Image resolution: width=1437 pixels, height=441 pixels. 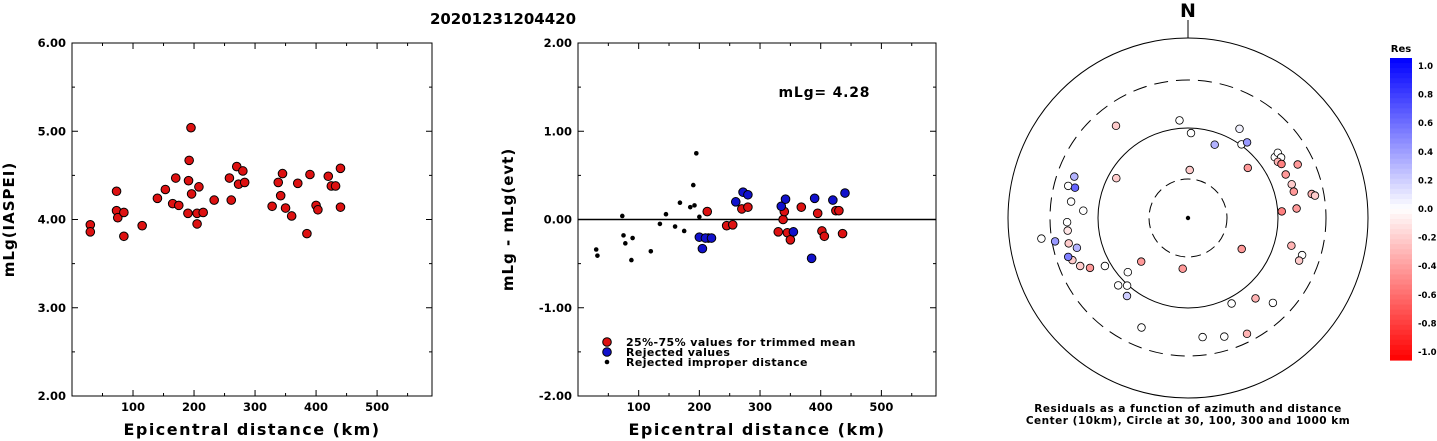 I want to click on legend-marker, so click(x=607, y=342).